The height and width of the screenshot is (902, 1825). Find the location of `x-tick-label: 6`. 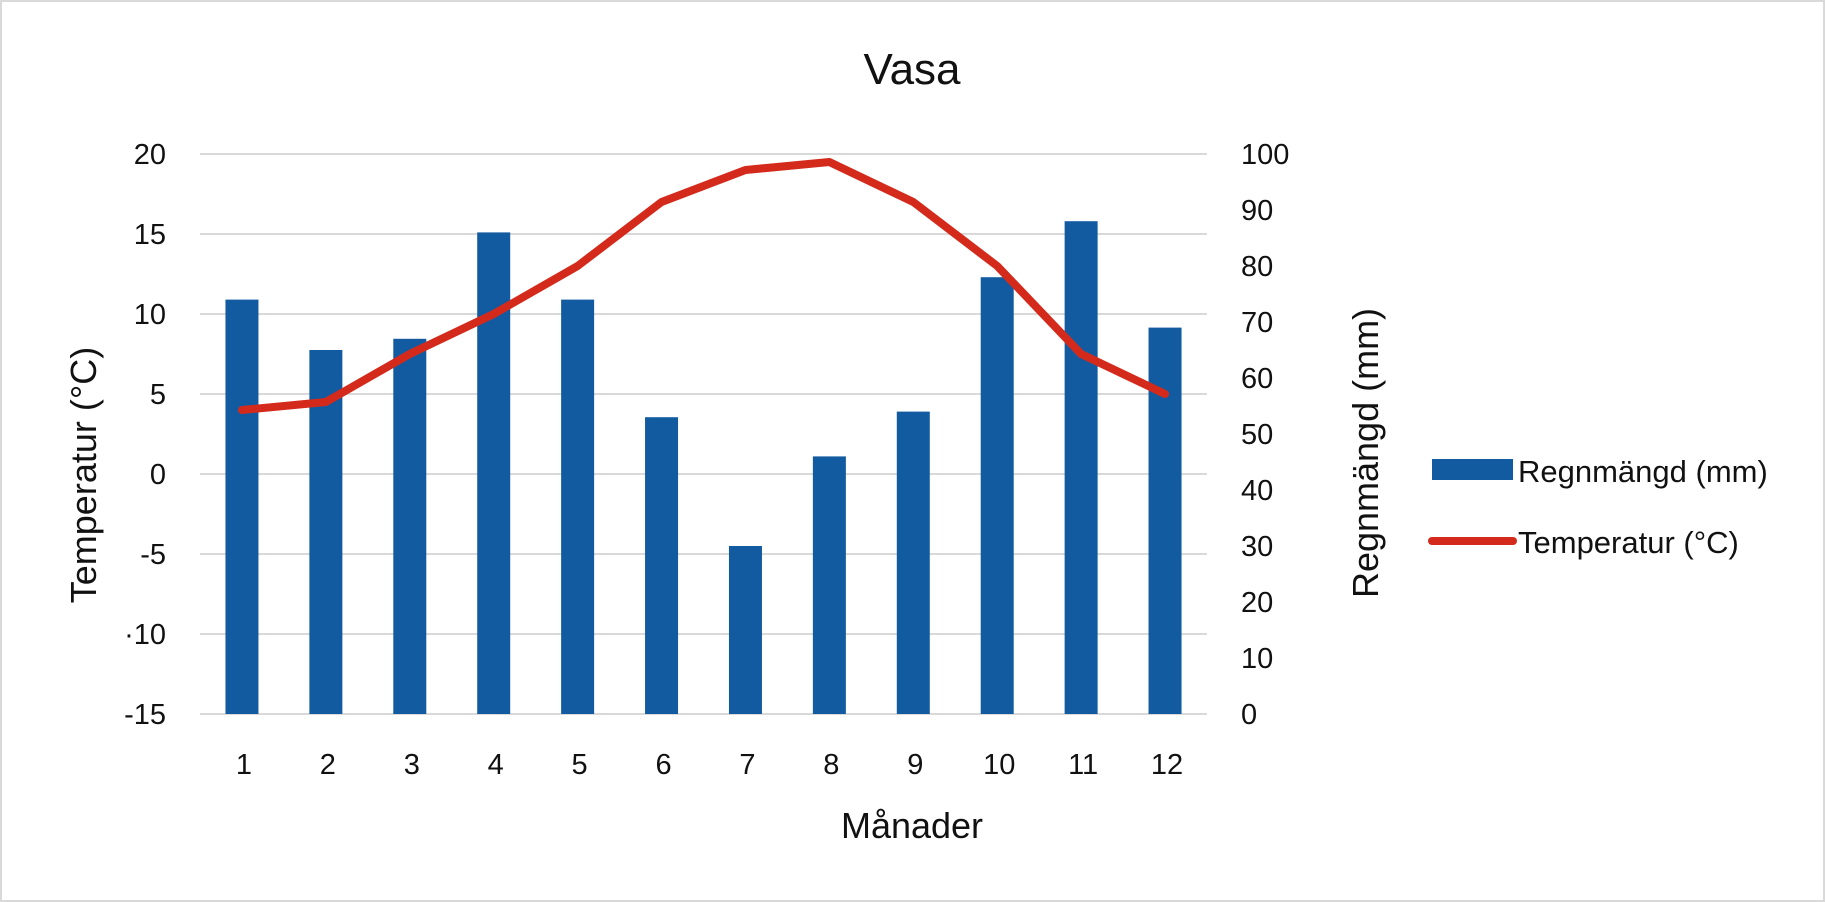

x-tick-label: 6 is located at coordinates (663, 765).